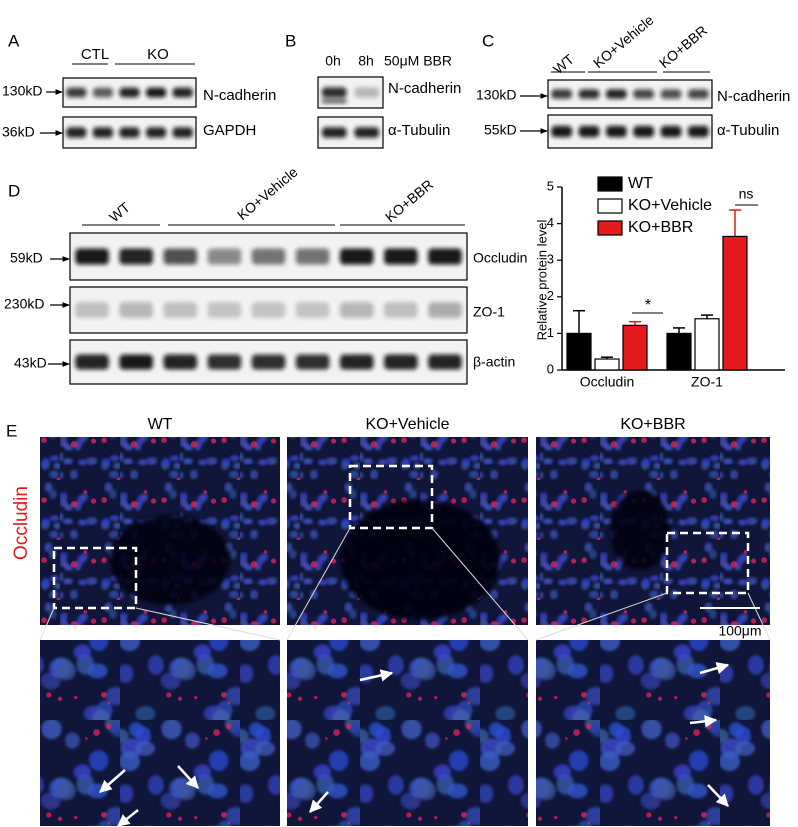  What do you see at coordinates (26, 258) in the screenshot?
I see `label: 59kD` at bounding box center [26, 258].